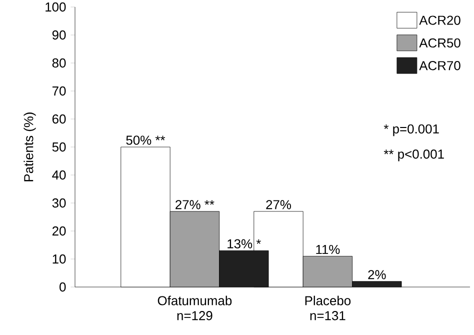  Describe the element at coordinates (278, 205) in the screenshot. I see `data-label: 27%` at that location.